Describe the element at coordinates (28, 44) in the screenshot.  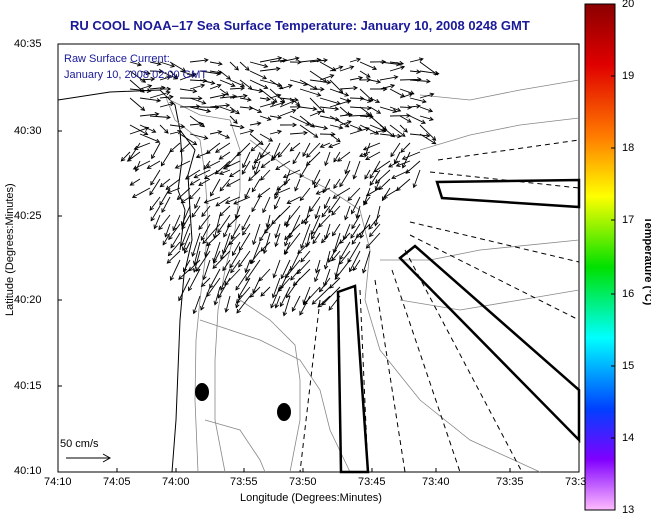
I see `y-tick-label: 40:35` at that location.